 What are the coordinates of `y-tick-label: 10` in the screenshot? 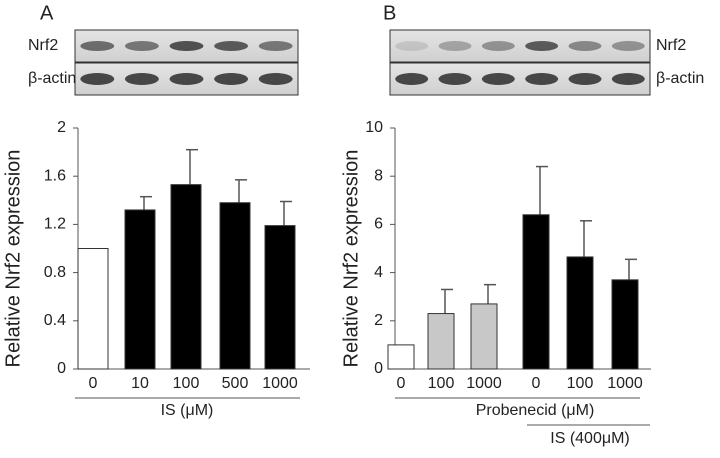 It's located at (374, 127).